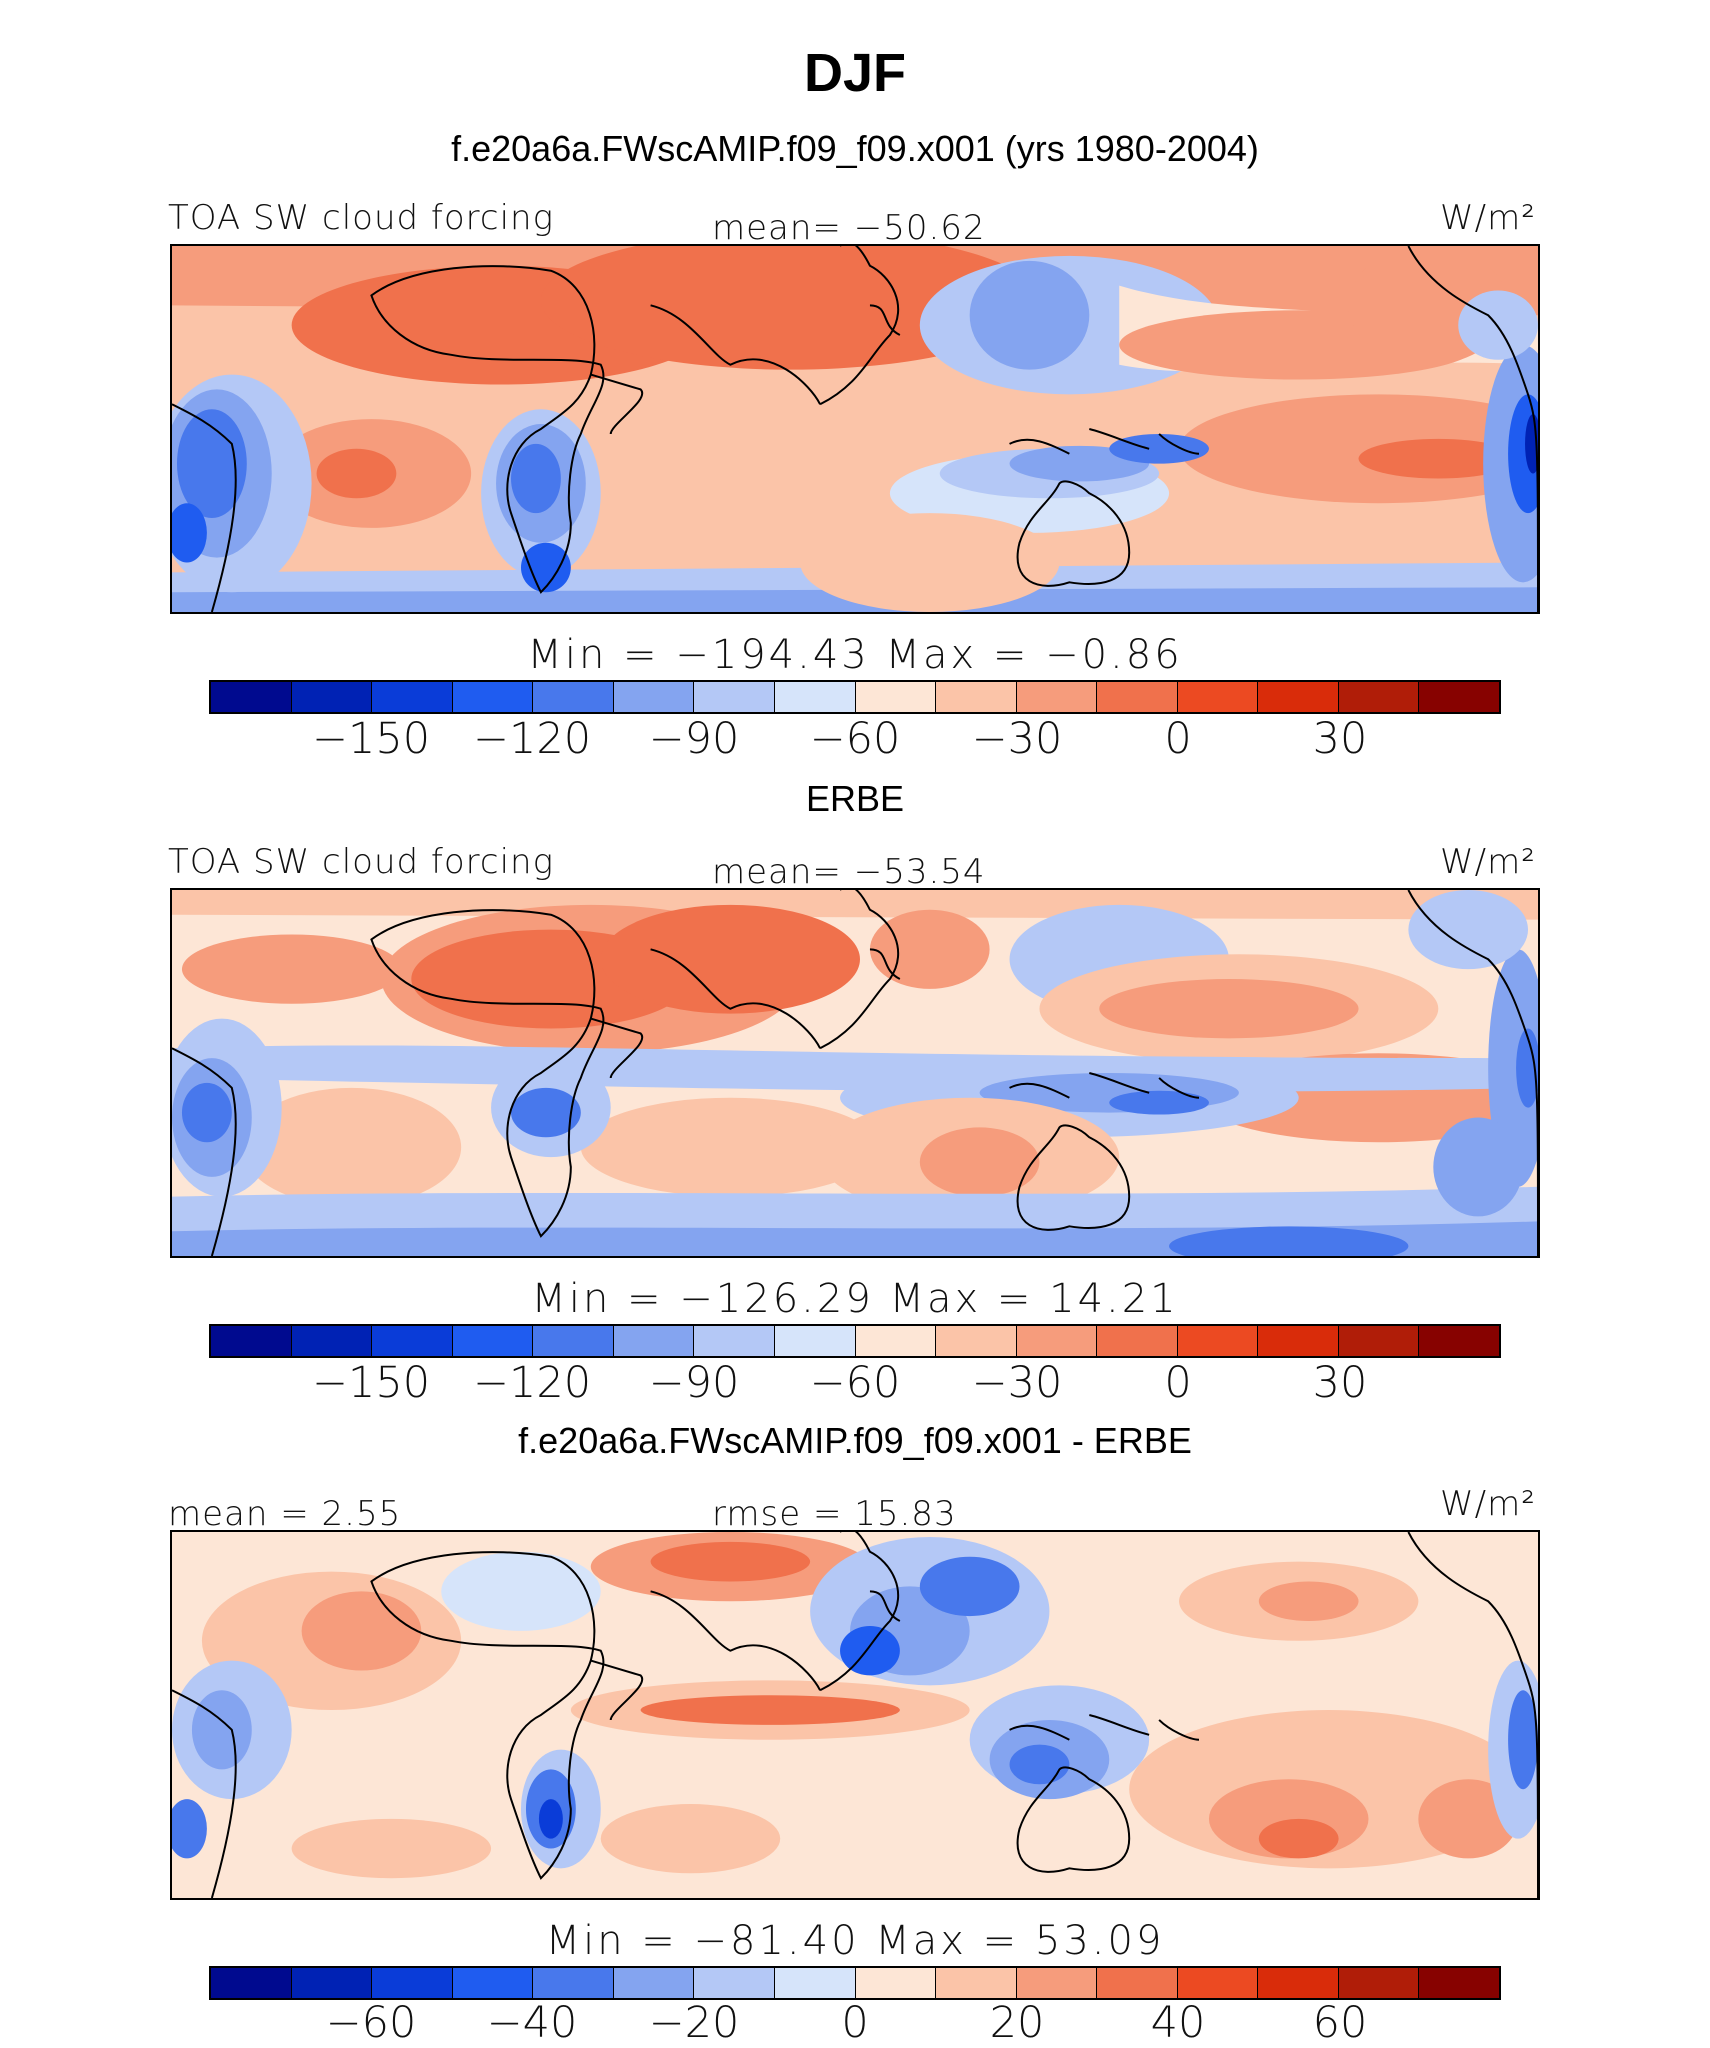 The image size is (1710, 2048). I want to click on panel2-colorbar, so click(855, 1341).